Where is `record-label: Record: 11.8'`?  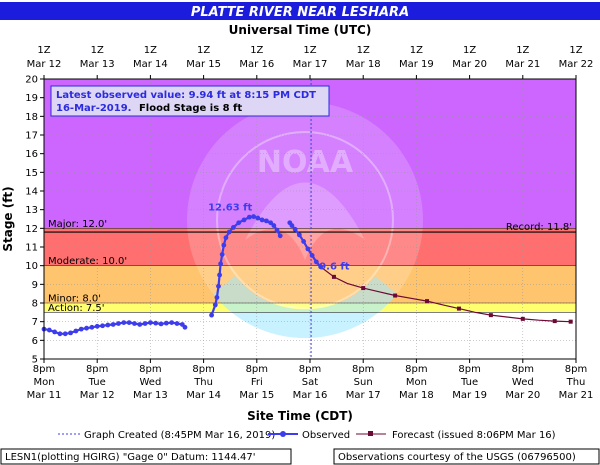 record-label: Record: 11.8' is located at coordinates (539, 227).